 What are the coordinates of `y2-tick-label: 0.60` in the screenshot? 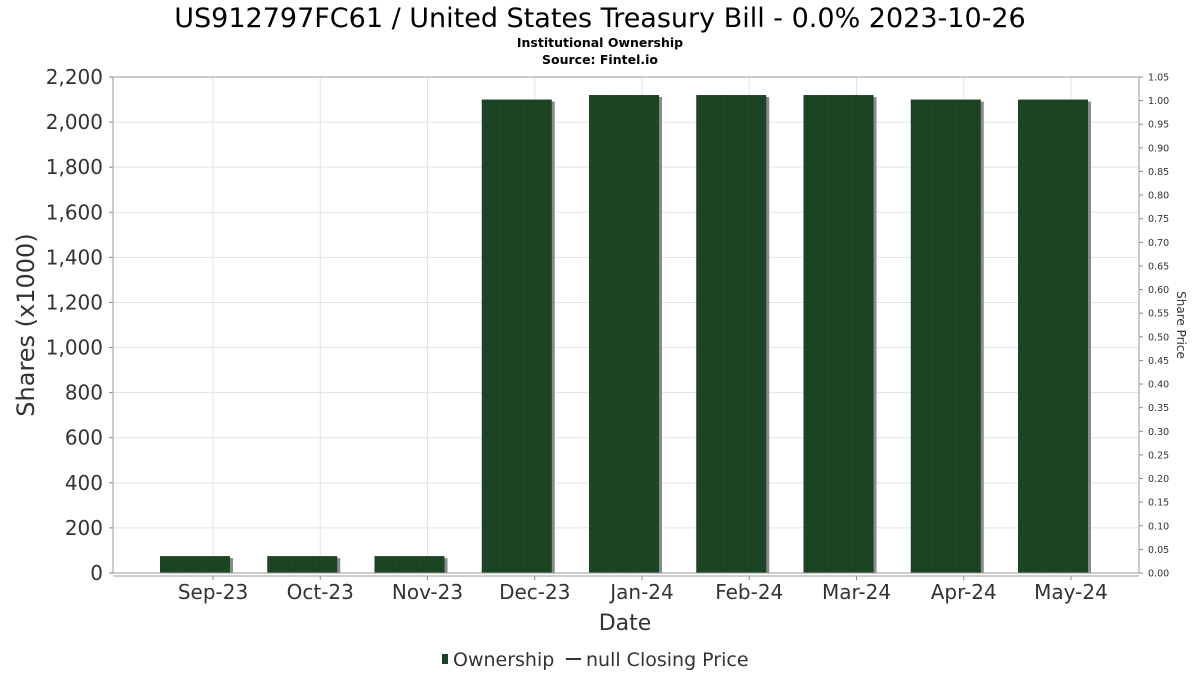 It's located at (1158, 290).